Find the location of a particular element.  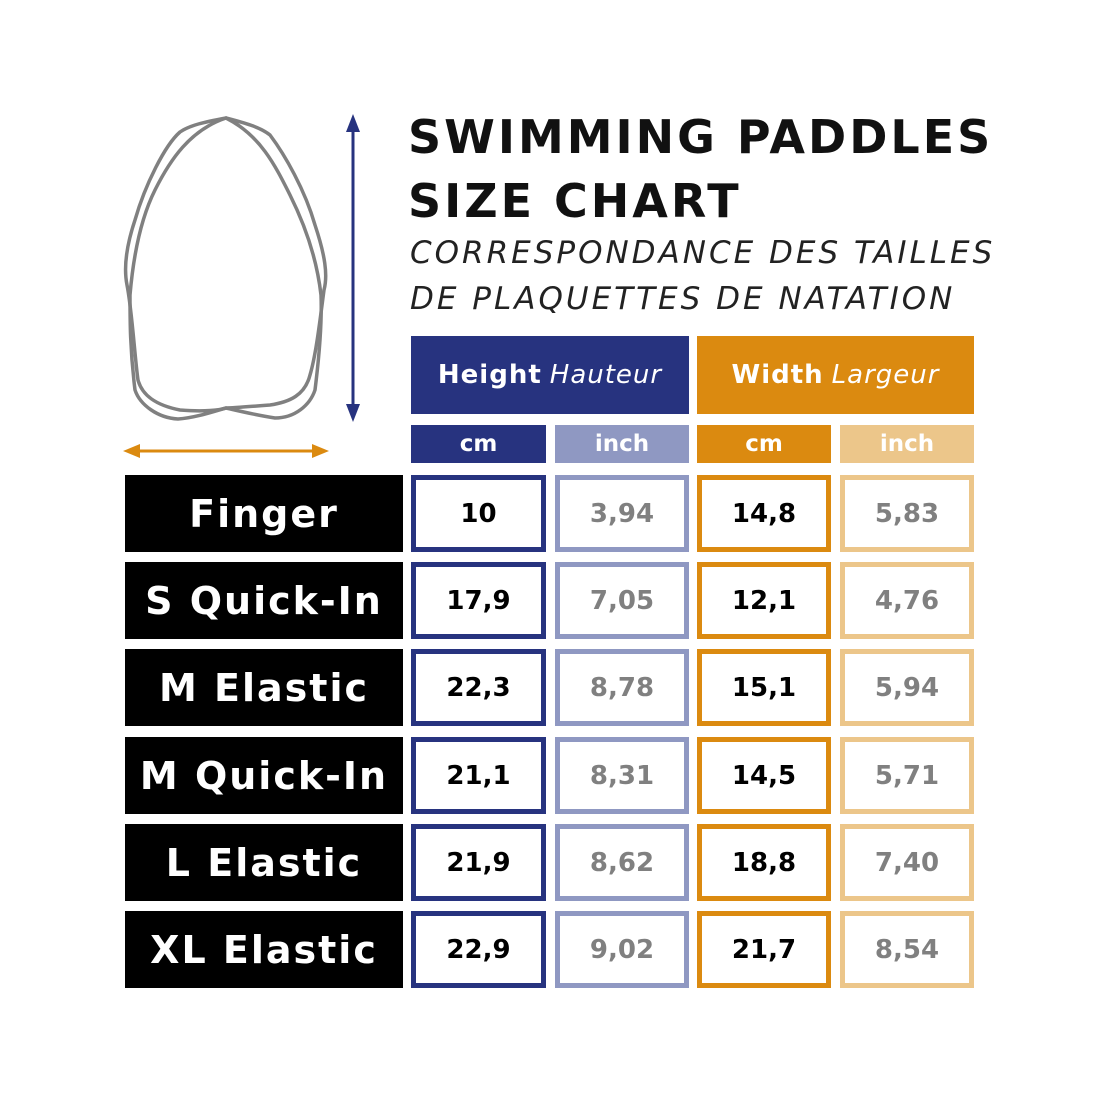

row-label: M Elastic is located at coordinates (264, 687).